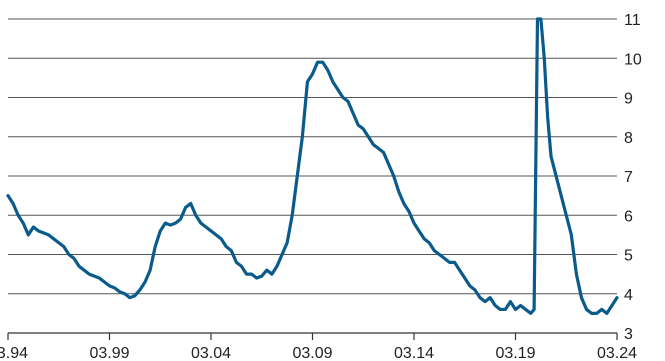 The image size is (665, 361). Describe the element at coordinates (633, 59) in the screenshot. I see `y-tick-label-10: 10` at that location.